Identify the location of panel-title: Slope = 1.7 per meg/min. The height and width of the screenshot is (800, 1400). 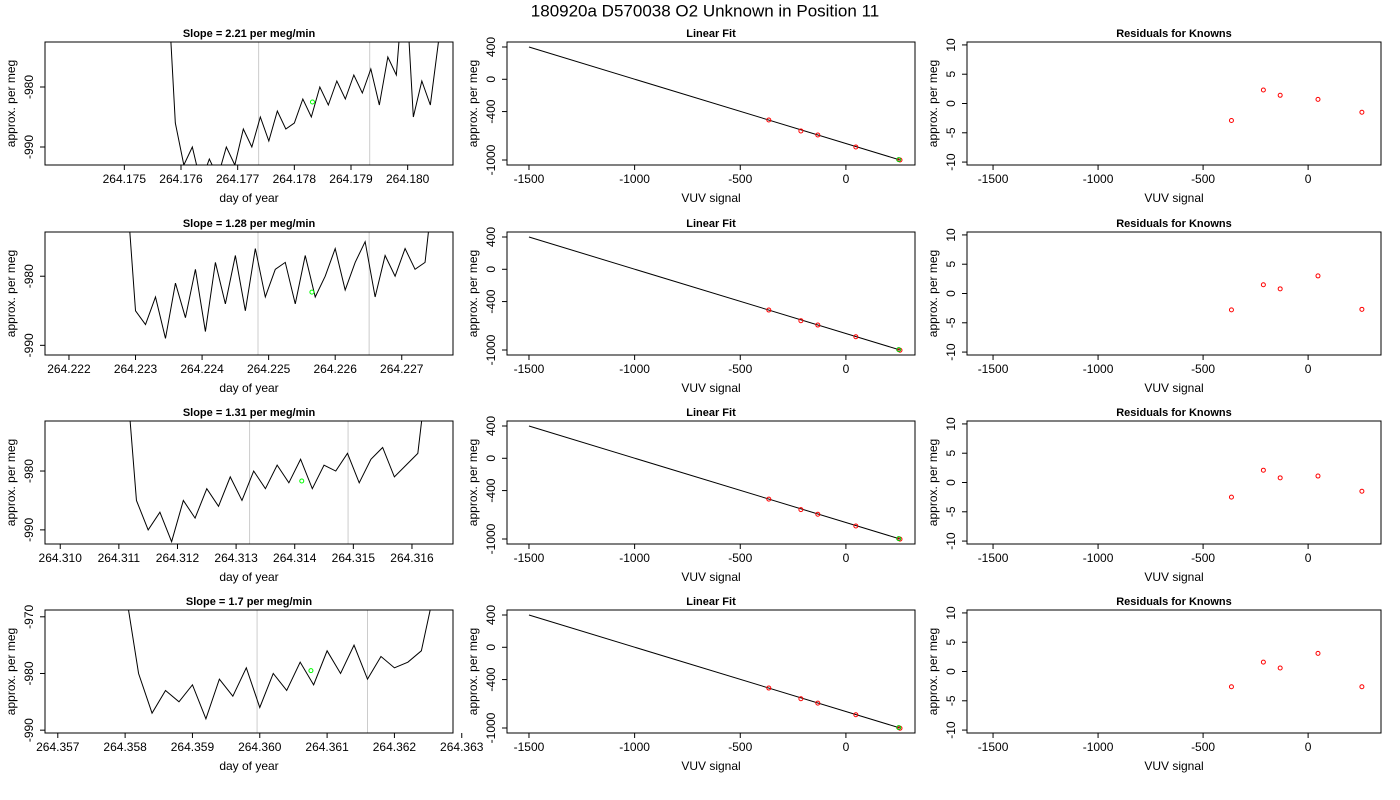
(249, 602).